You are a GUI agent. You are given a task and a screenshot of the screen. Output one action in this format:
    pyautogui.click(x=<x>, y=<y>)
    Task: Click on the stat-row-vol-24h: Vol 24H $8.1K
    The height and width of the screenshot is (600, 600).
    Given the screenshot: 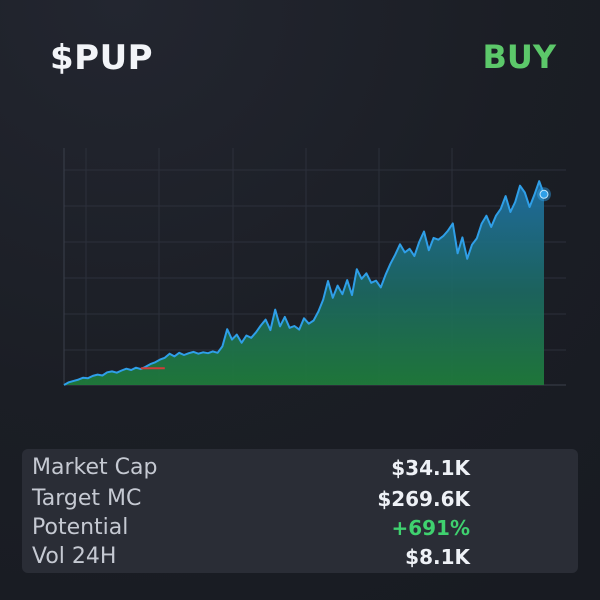 What is the action you would take?
    pyautogui.click(x=300, y=556)
    